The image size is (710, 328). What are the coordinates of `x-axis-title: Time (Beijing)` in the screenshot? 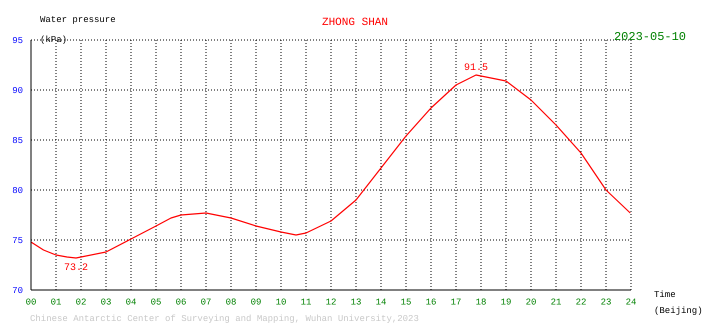 It's located at (678, 303).